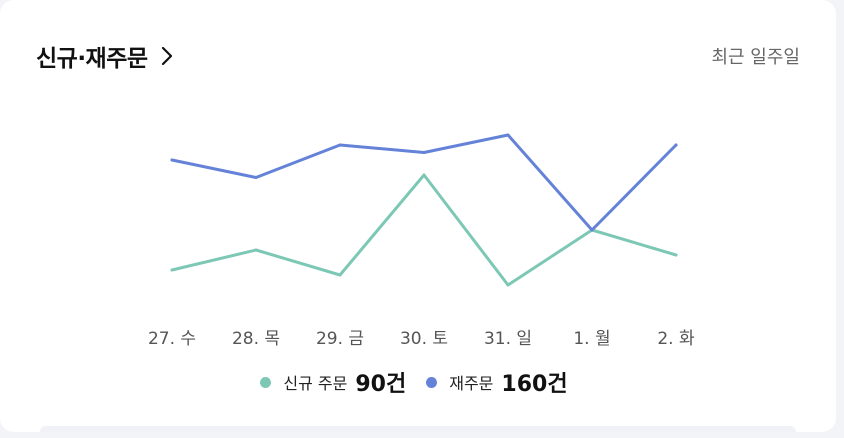  What do you see at coordinates (755, 57) in the screenshot?
I see `period-selector: 최근 일주일` at bounding box center [755, 57].